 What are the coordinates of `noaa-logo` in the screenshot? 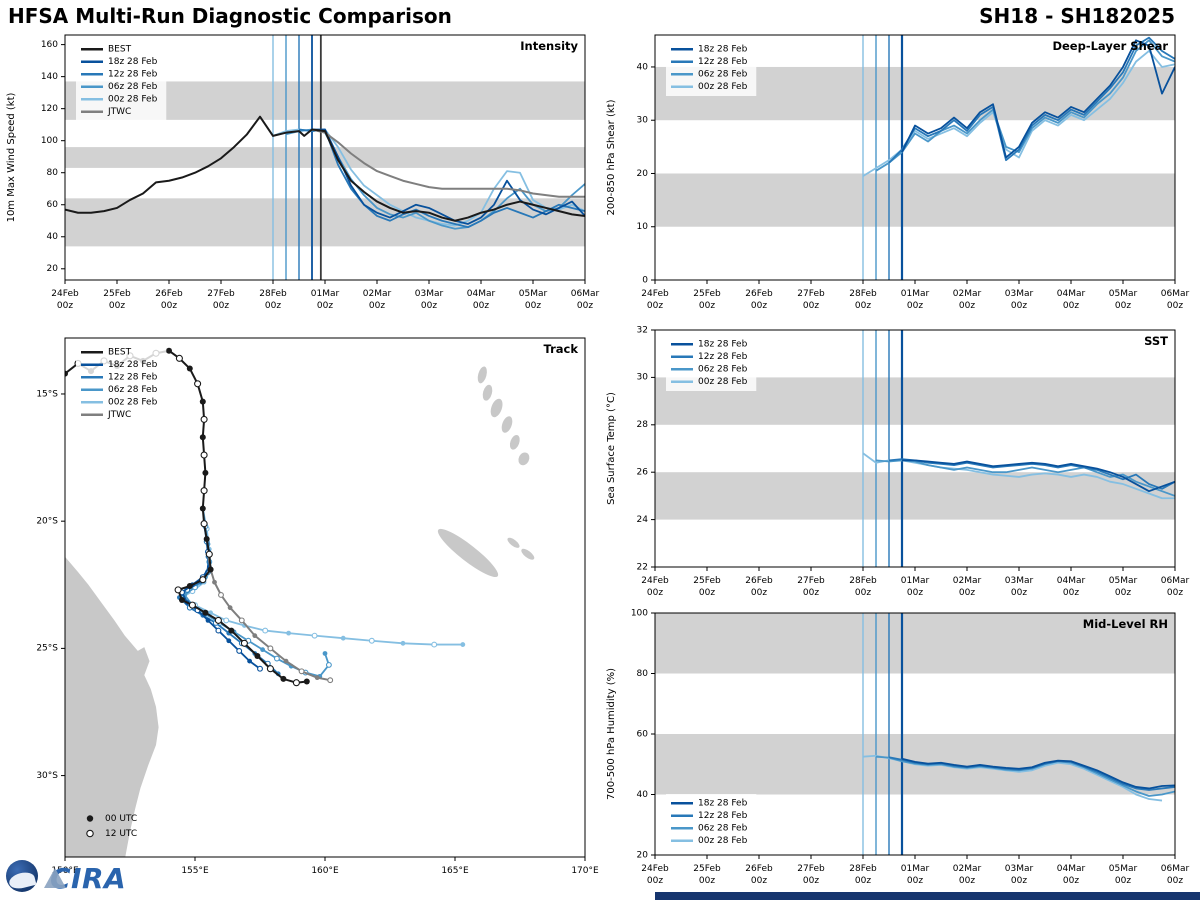 It's located at (22, 876).